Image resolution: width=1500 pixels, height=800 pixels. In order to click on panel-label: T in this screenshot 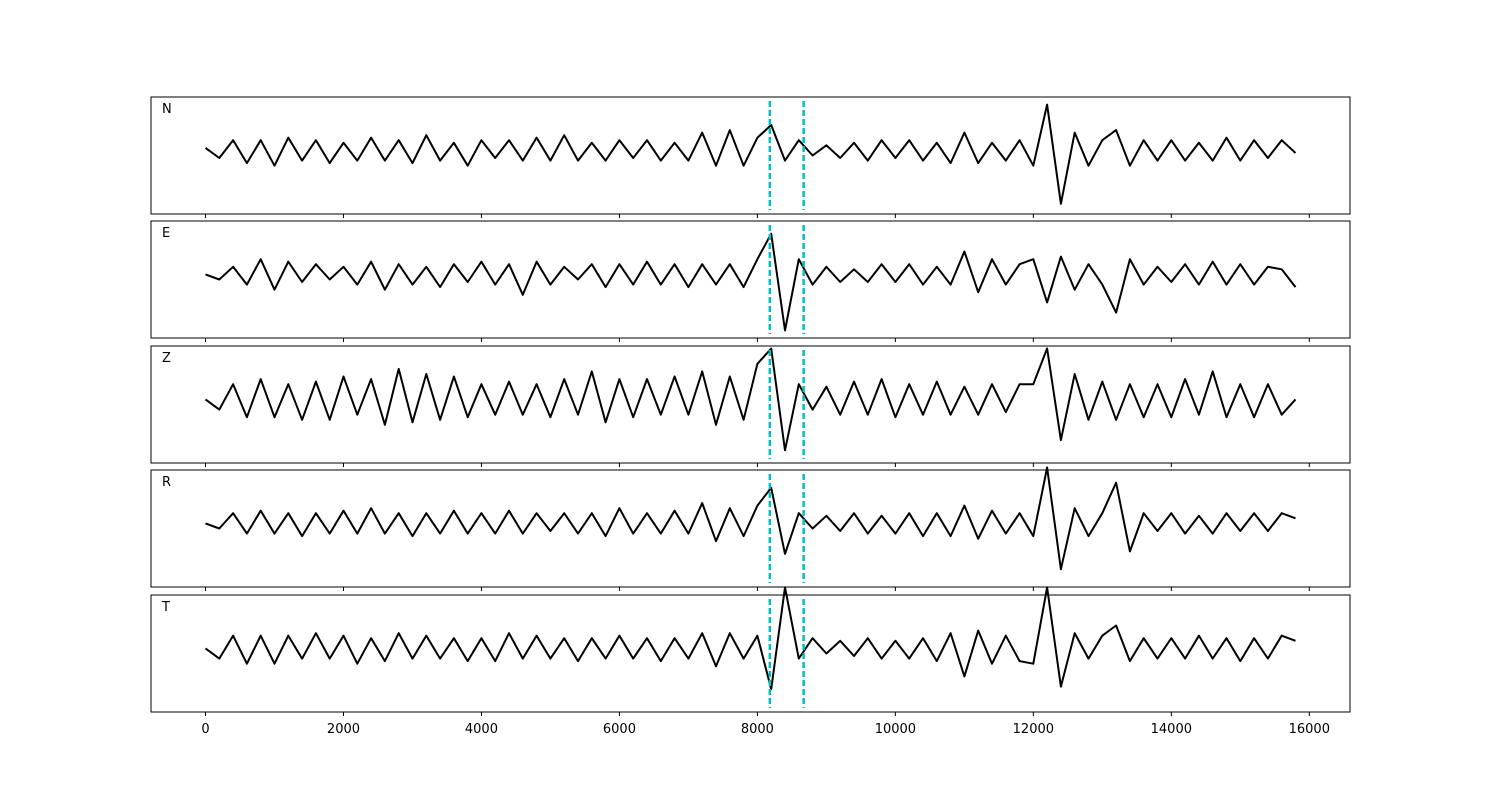, I will do `click(165, 607)`.